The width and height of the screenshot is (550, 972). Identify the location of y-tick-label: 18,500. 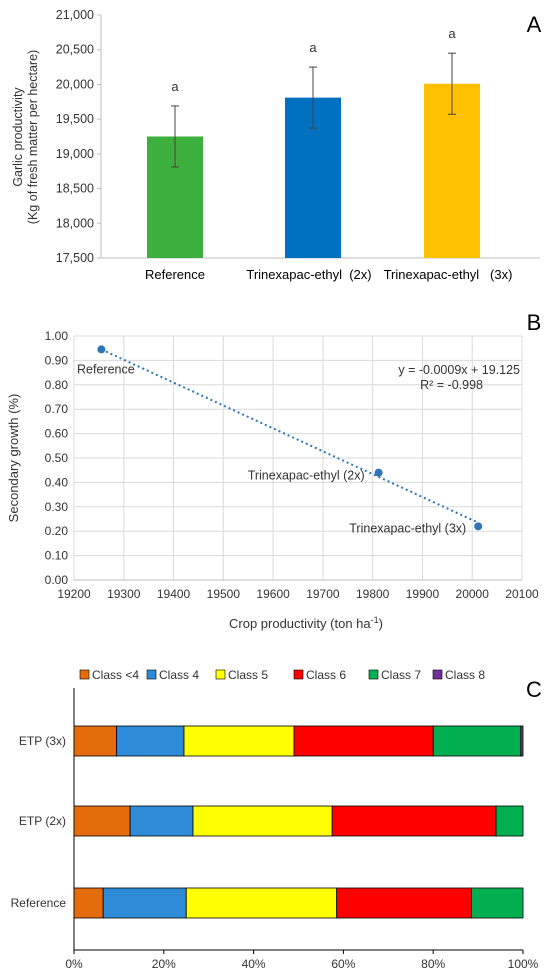
(75, 189).